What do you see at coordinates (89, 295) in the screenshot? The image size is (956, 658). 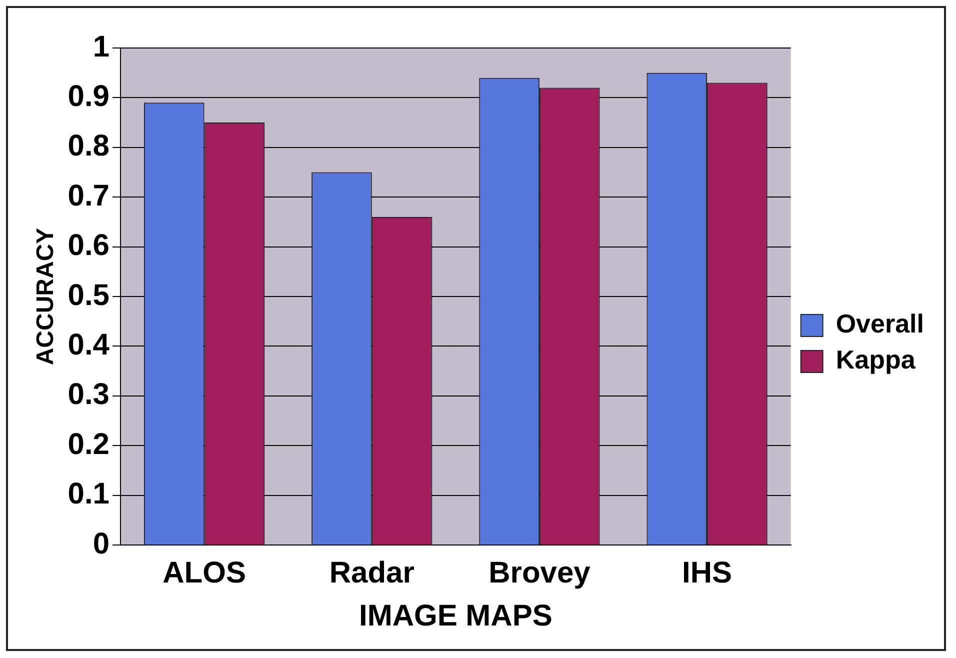 I see `y-tick-label: 0.5` at bounding box center [89, 295].